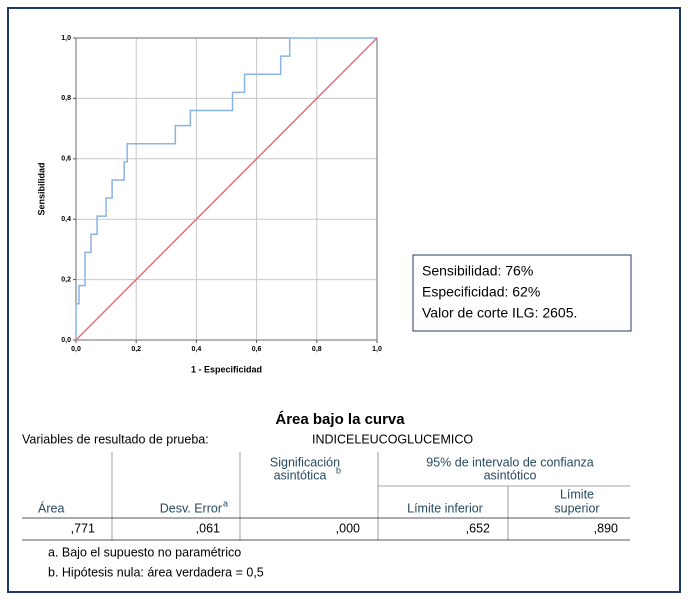  What do you see at coordinates (606, 528) in the screenshot?
I see `table-cell: ,890` at bounding box center [606, 528].